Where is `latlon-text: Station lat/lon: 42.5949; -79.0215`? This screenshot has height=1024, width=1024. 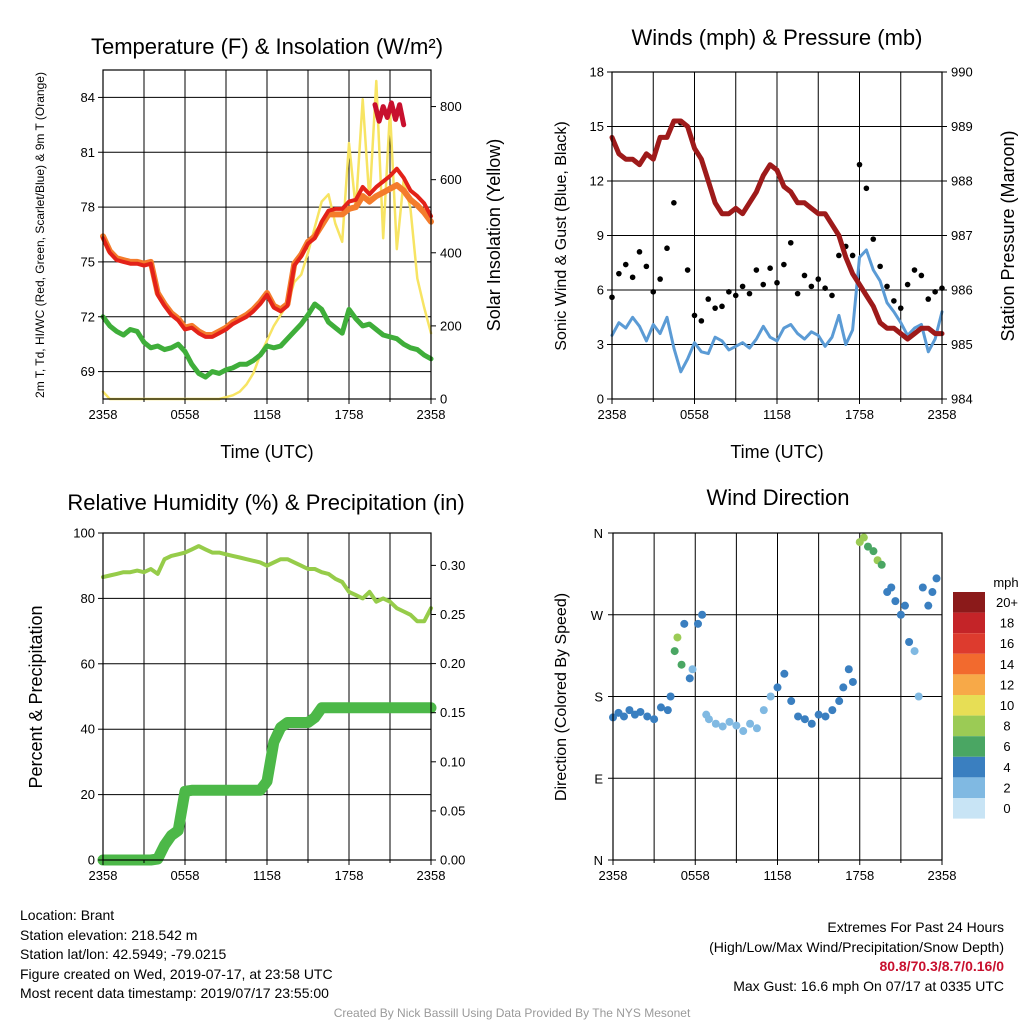 latlon-text: Station lat/lon: 42.5949; -79.0215 is located at coordinates (123, 954).